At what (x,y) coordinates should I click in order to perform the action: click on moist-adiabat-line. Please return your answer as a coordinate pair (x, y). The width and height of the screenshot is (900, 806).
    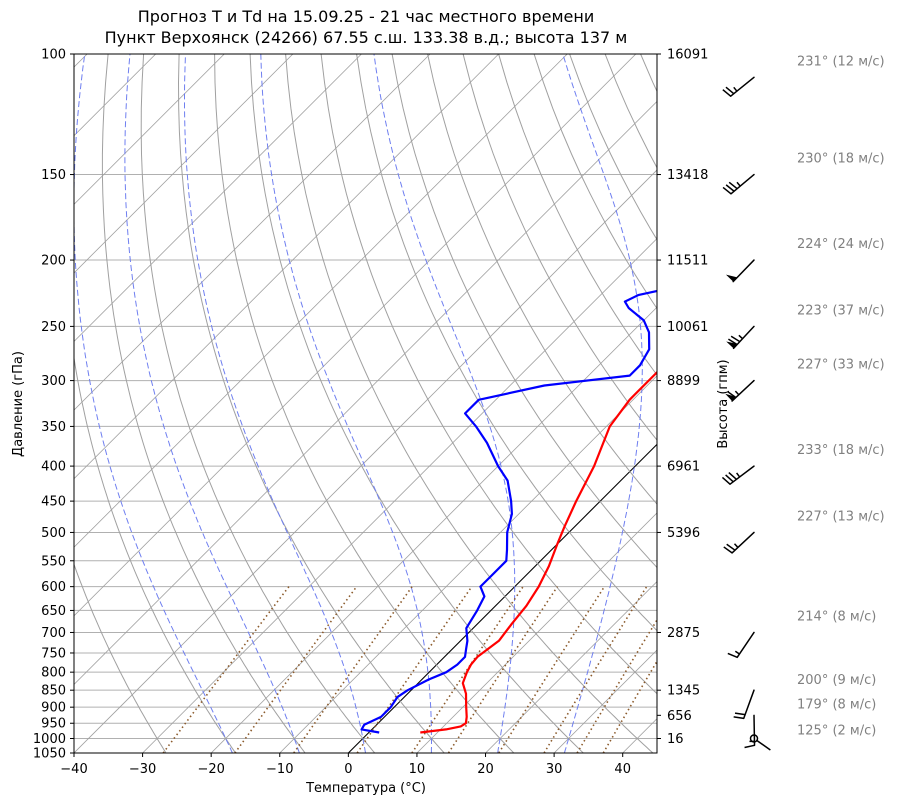
    Looking at the image, I should click on (602, 403).